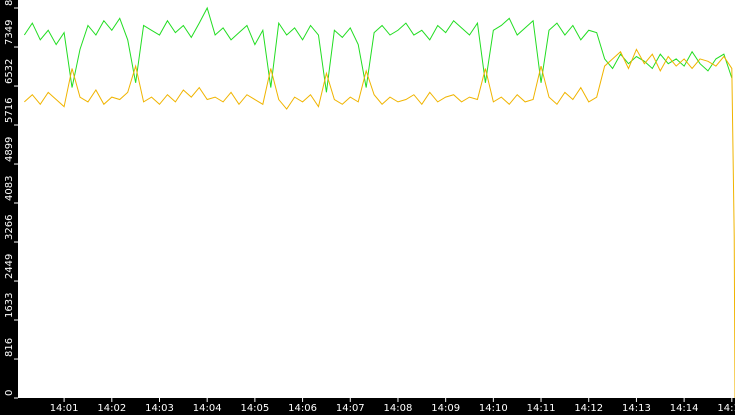 The image size is (735, 415). Describe the element at coordinates (9, 207) in the screenshot. I see `y-axis-band` at that location.